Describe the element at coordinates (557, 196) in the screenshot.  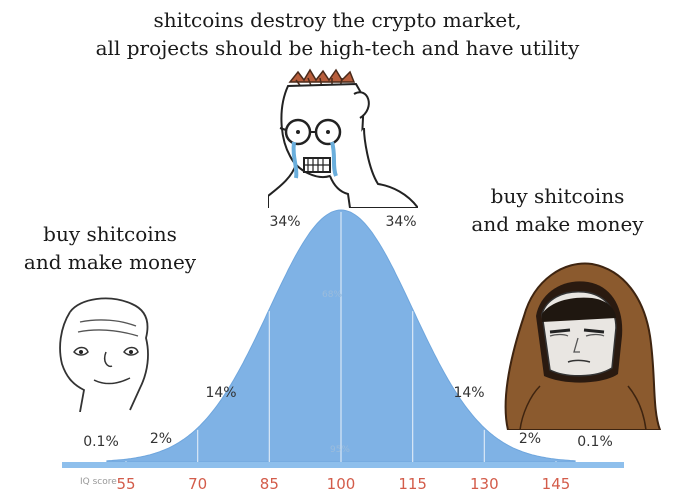
I see `right-caption-line-1: buy shitcoins` at that location.